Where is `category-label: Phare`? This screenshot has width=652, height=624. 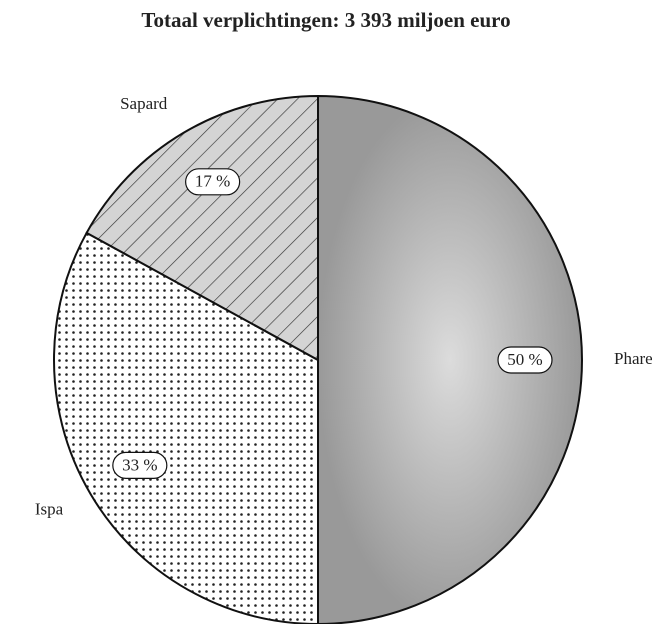
category-label: Phare is located at coordinates (633, 358).